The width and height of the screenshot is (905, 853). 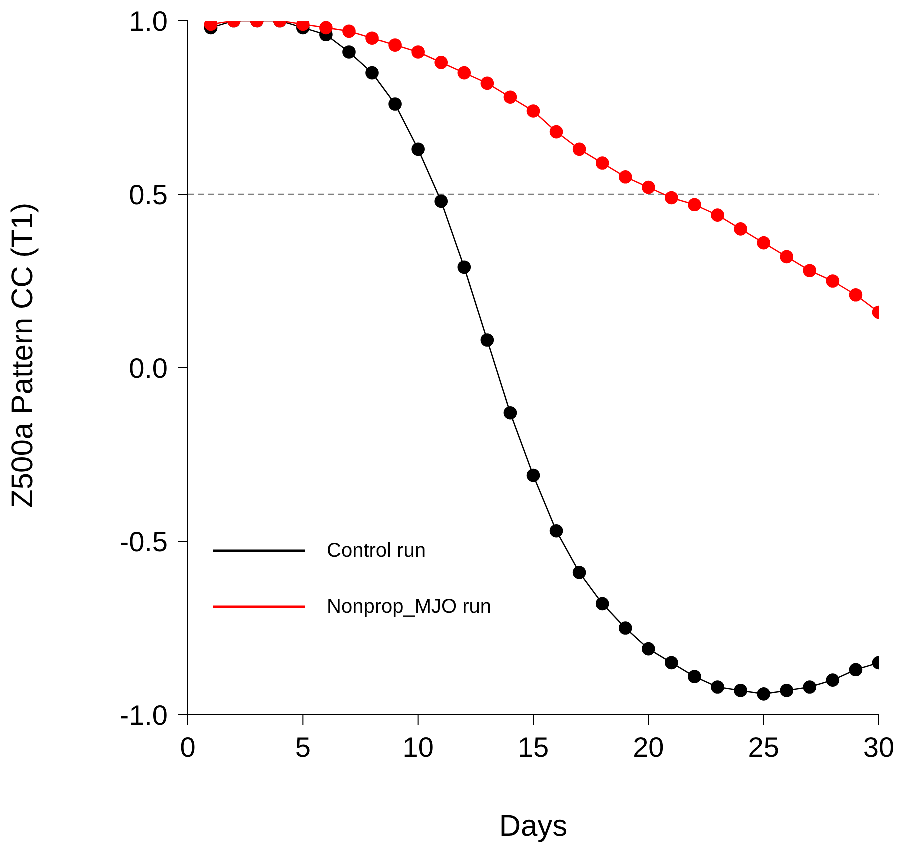 What do you see at coordinates (303, 747) in the screenshot?
I see `x-tick-label: 5` at bounding box center [303, 747].